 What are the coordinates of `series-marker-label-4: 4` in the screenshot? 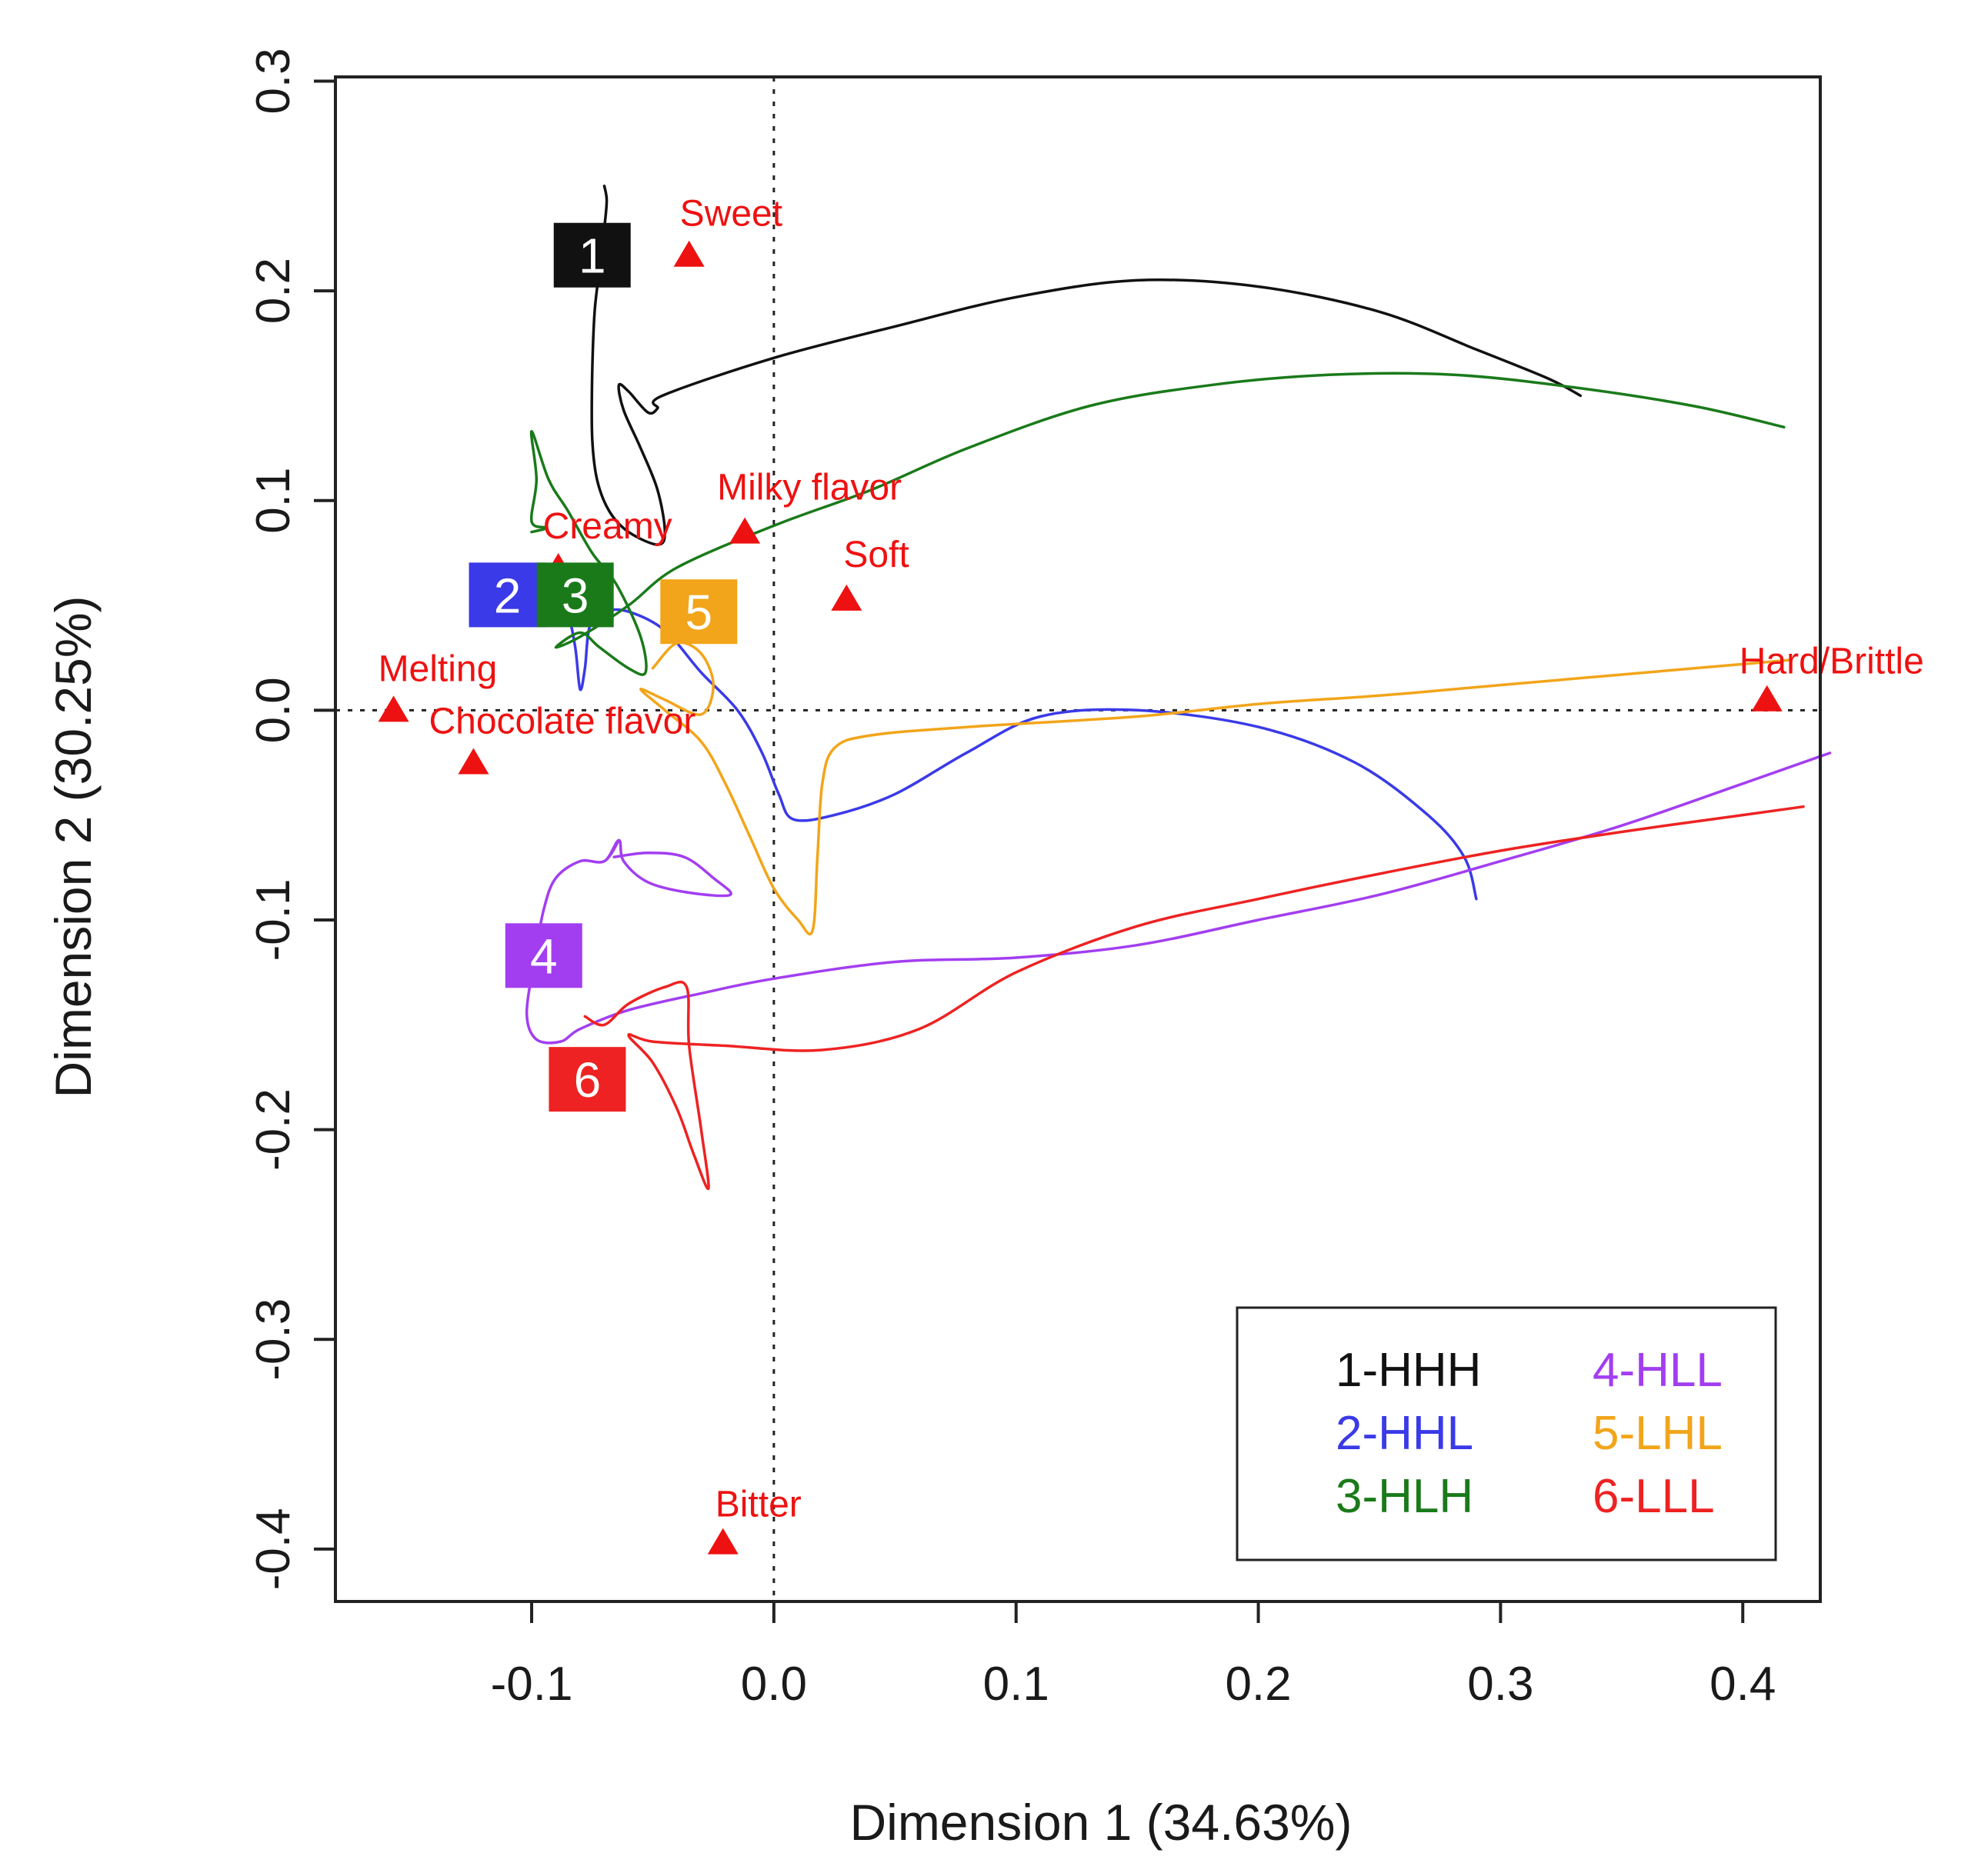 It's located at (544, 956).